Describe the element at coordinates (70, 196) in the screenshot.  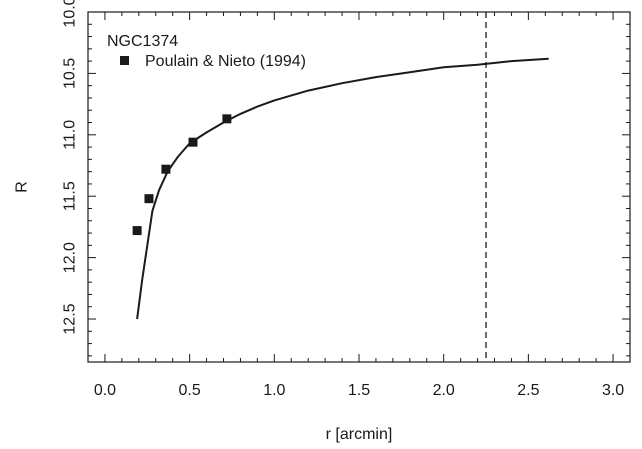
I see `y-tick-label: 11.5` at that location.